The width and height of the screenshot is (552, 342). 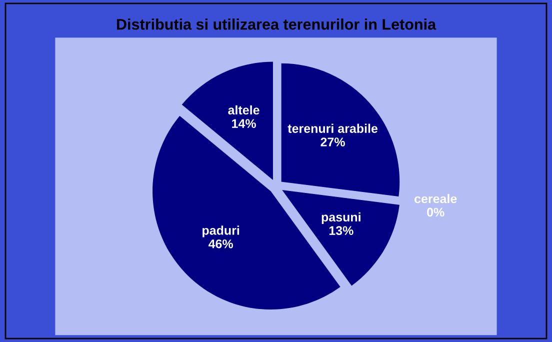 What do you see at coordinates (244, 110) in the screenshot?
I see `slice-label: altele` at bounding box center [244, 110].